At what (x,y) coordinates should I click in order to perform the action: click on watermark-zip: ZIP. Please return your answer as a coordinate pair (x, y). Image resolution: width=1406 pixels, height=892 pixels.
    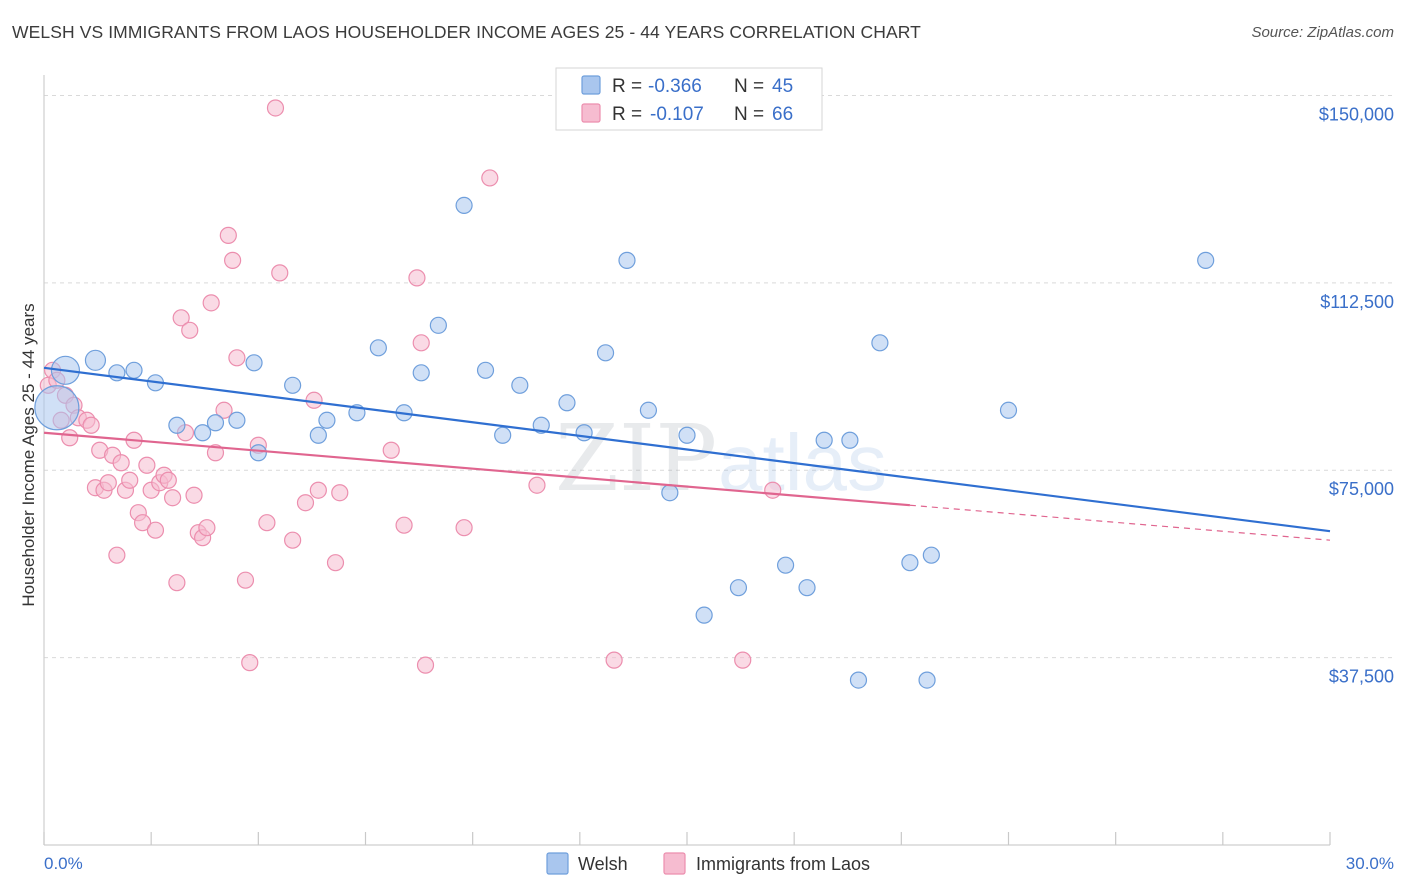
    Looking at the image, I should click on (636, 458).